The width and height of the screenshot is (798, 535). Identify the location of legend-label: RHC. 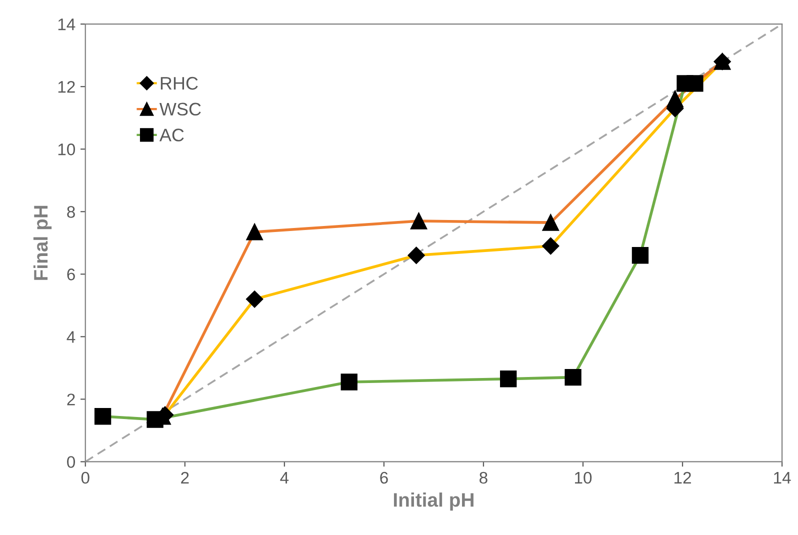
(179, 83).